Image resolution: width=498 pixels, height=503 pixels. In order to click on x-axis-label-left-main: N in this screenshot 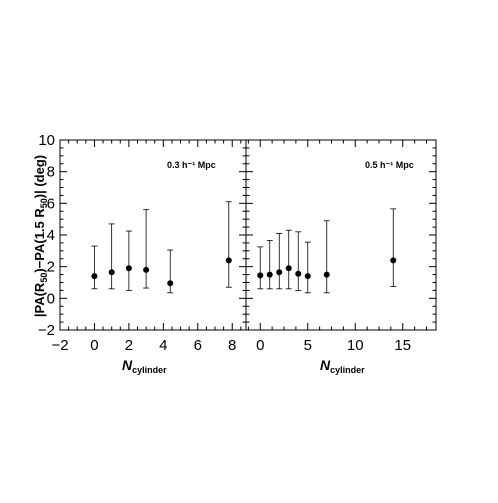, I will do `click(127, 365)`.